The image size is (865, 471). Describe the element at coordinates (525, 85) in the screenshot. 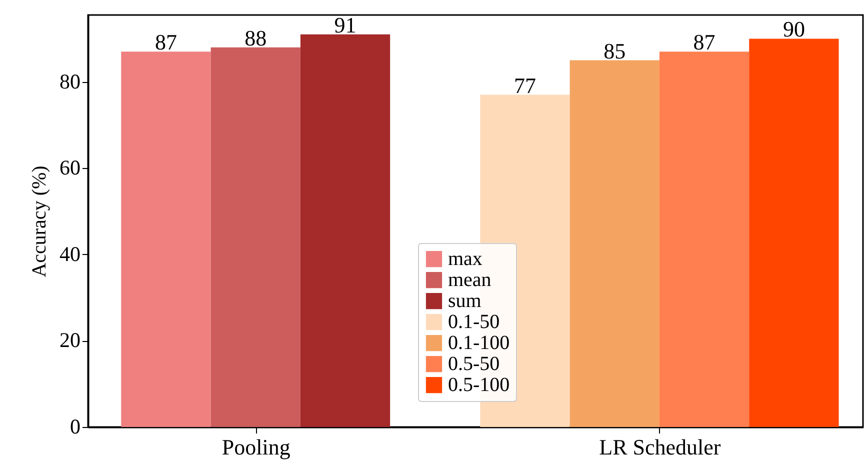

I see `data-label: 77` at that location.